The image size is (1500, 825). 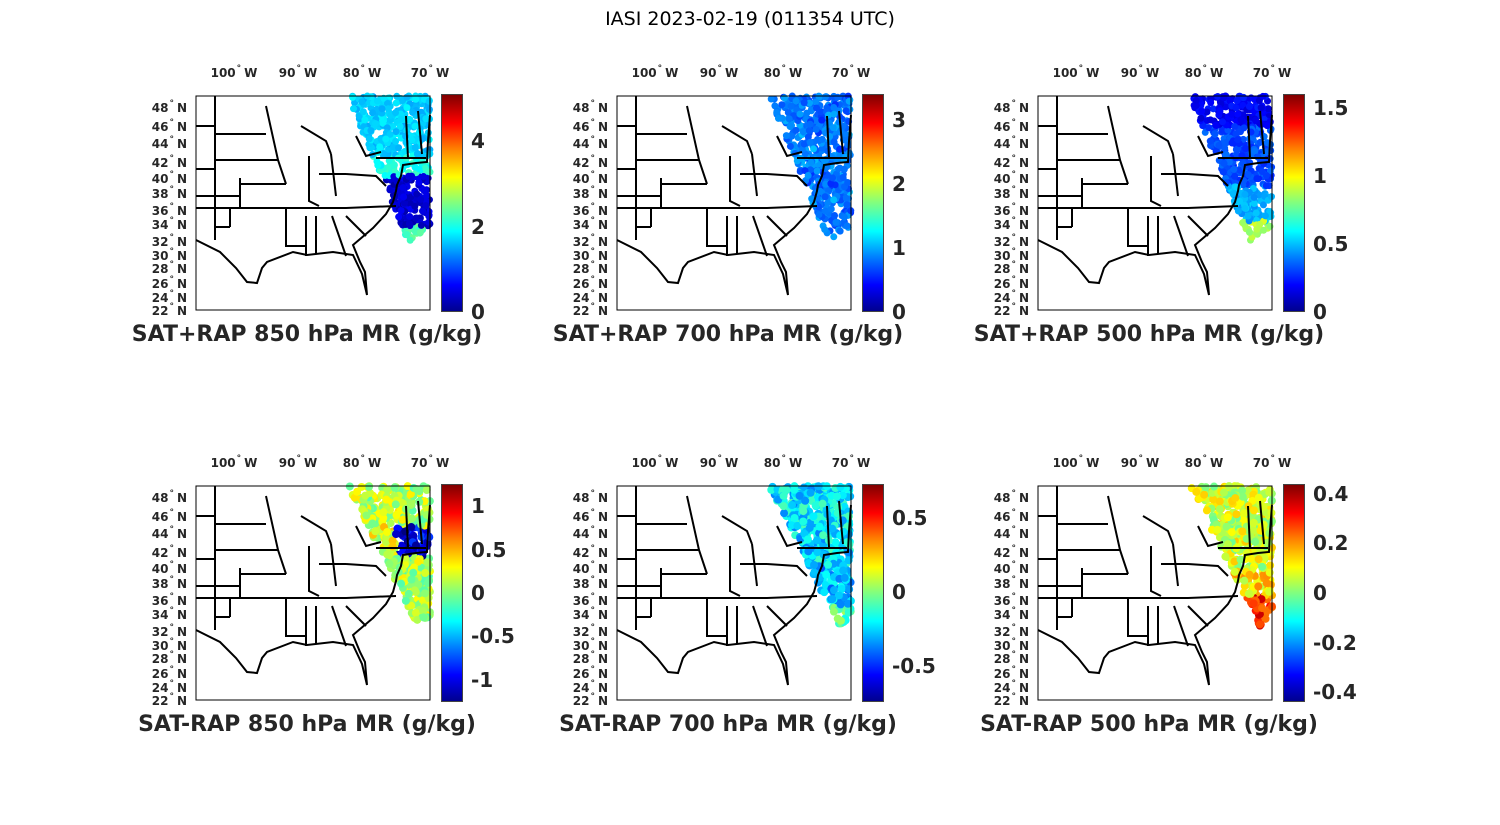 What do you see at coordinates (1011, 297) in the screenshot?
I see `lat-tick-label: 24° N` at bounding box center [1011, 297].